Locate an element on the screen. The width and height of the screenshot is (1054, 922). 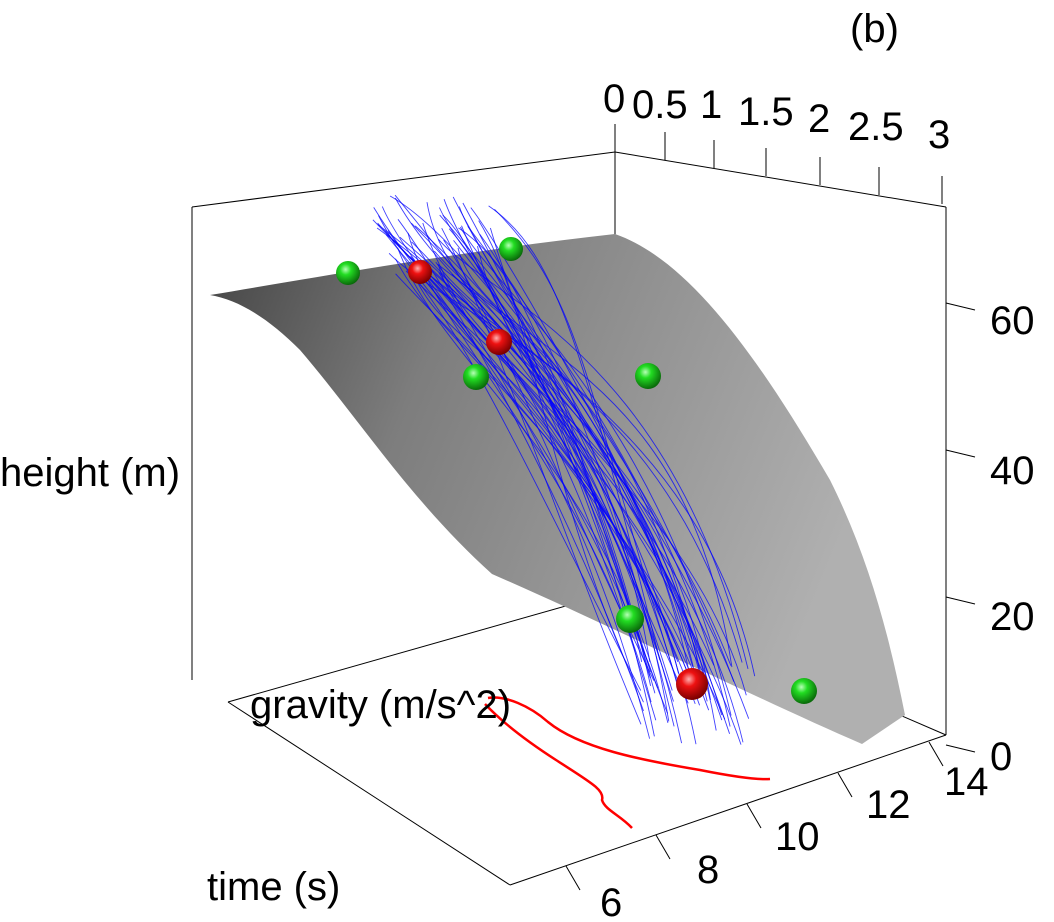
y-tick-2: 2 is located at coordinates (819, 119).